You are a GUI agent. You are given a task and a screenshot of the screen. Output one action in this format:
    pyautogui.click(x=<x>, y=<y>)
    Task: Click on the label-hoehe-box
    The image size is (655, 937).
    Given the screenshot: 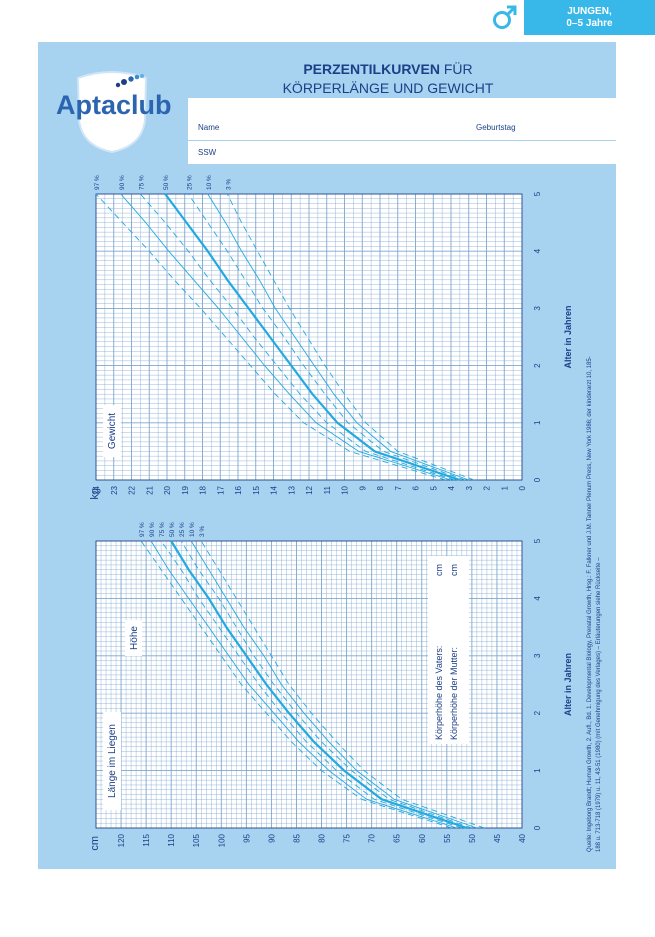 What is the action you would take?
    pyautogui.click(x=133, y=638)
    